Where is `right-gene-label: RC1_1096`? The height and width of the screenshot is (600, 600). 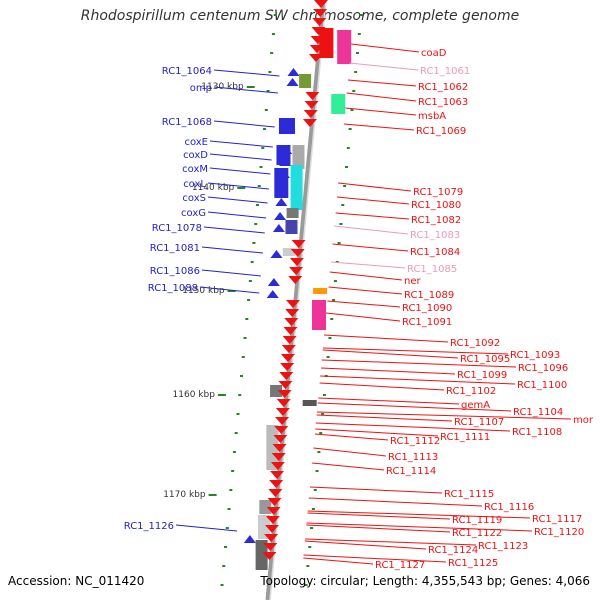
right-gene-label: RC1_1096 is located at coordinates (543, 368).